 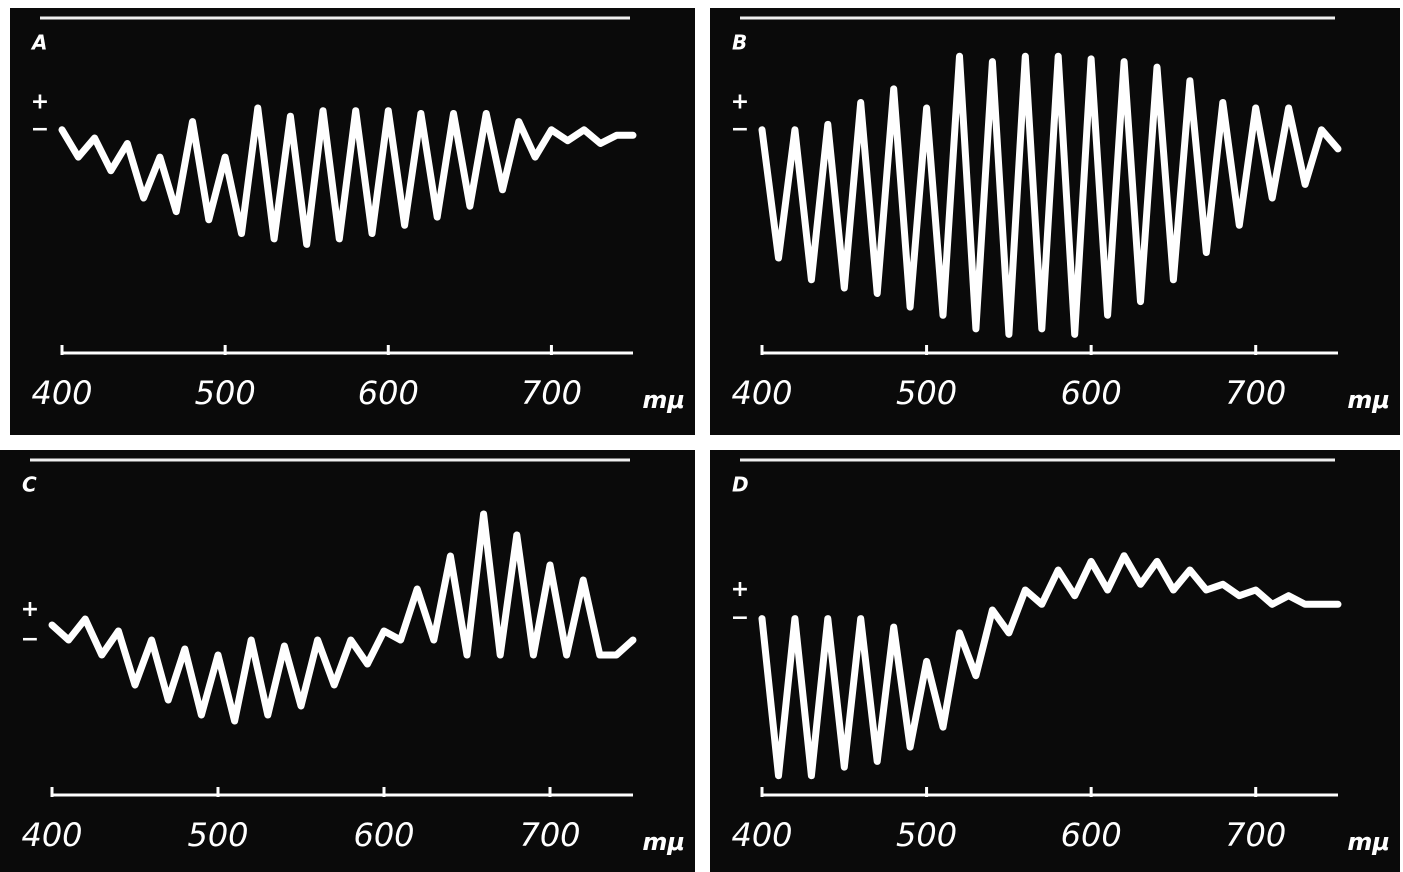 What do you see at coordinates (29, 485) in the screenshot?
I see `panel-letter: C` at bounding box center [29, 485].